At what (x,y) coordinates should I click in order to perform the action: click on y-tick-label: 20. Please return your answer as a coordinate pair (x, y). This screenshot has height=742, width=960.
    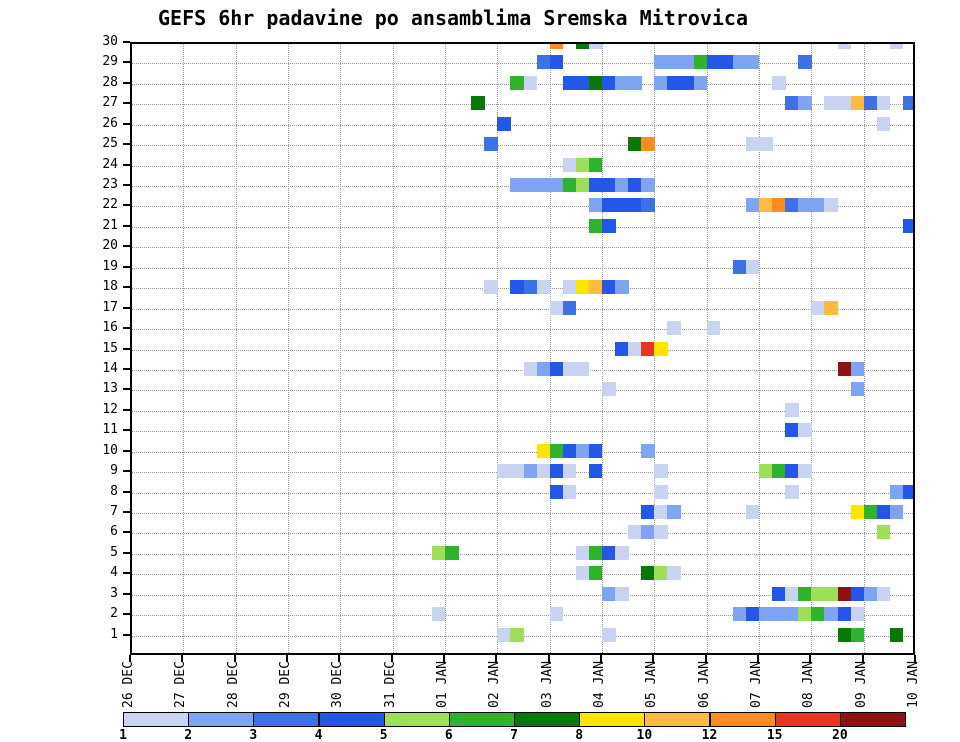
    Looking at the image, I should click on (110, 246).